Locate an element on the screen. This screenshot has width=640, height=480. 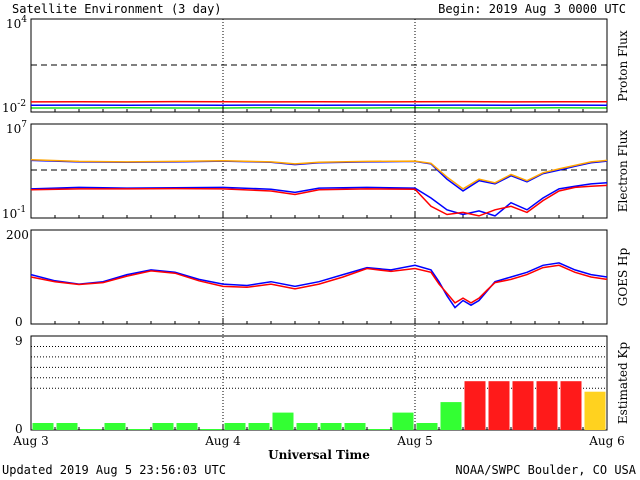
x-axis-title: Universal Time is located at coordinates (319, 455).